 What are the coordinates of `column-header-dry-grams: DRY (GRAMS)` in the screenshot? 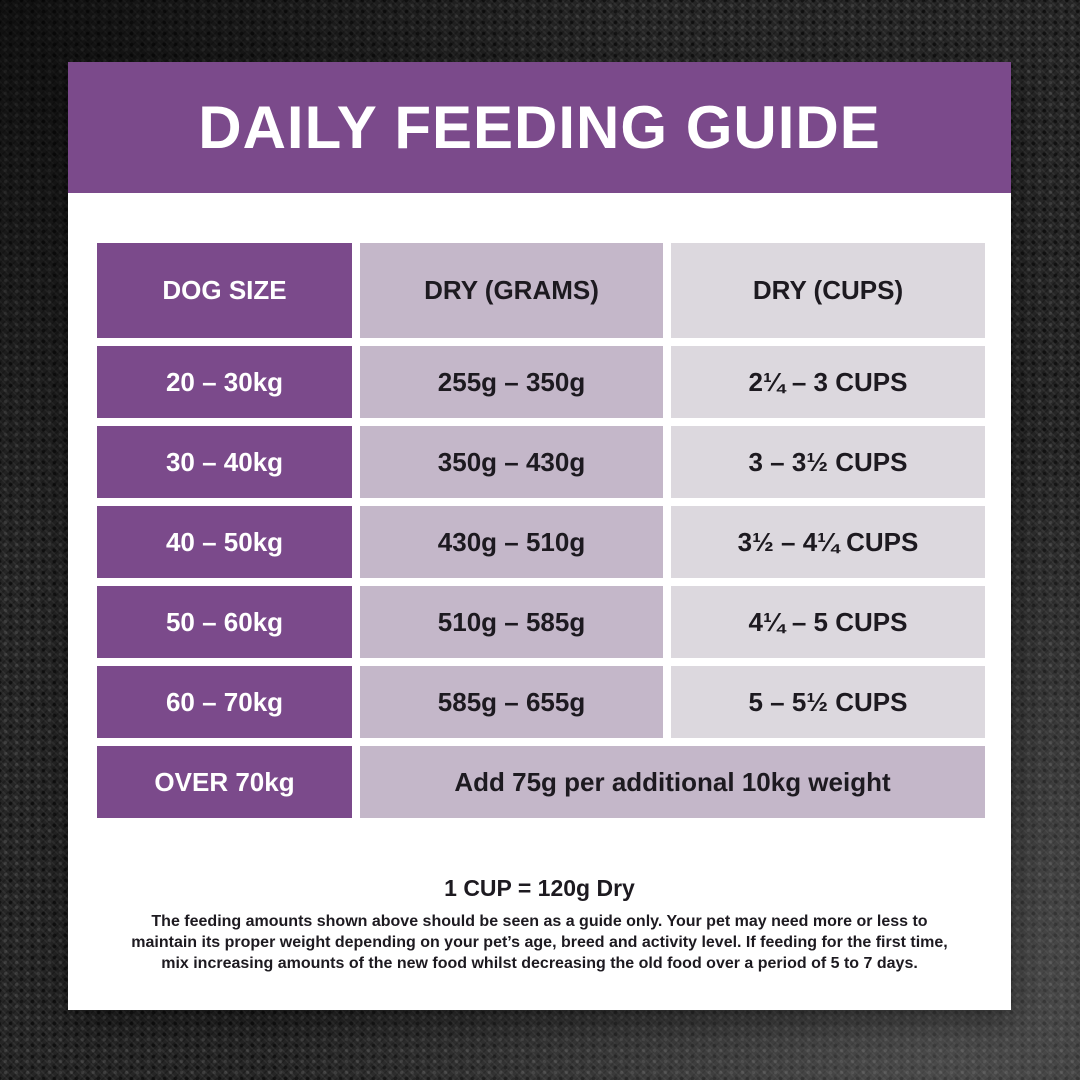 It's located at (511, 290).